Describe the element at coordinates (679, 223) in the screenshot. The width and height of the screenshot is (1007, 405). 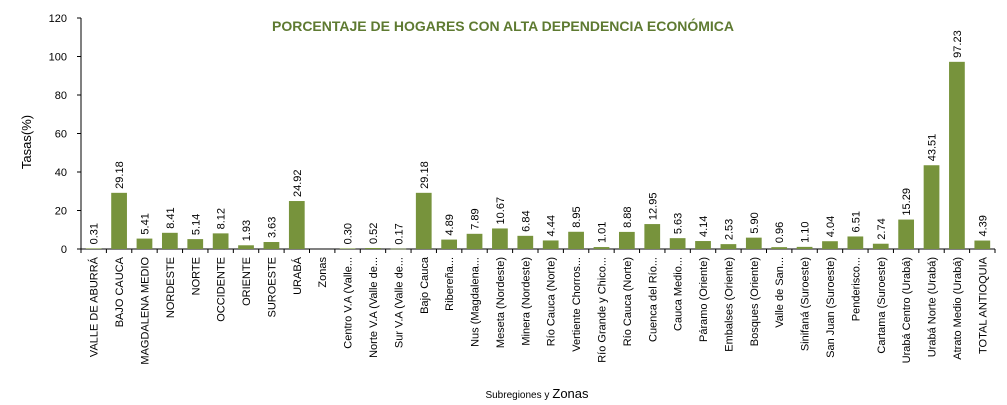
I see `data-label: 5.63` at that location.